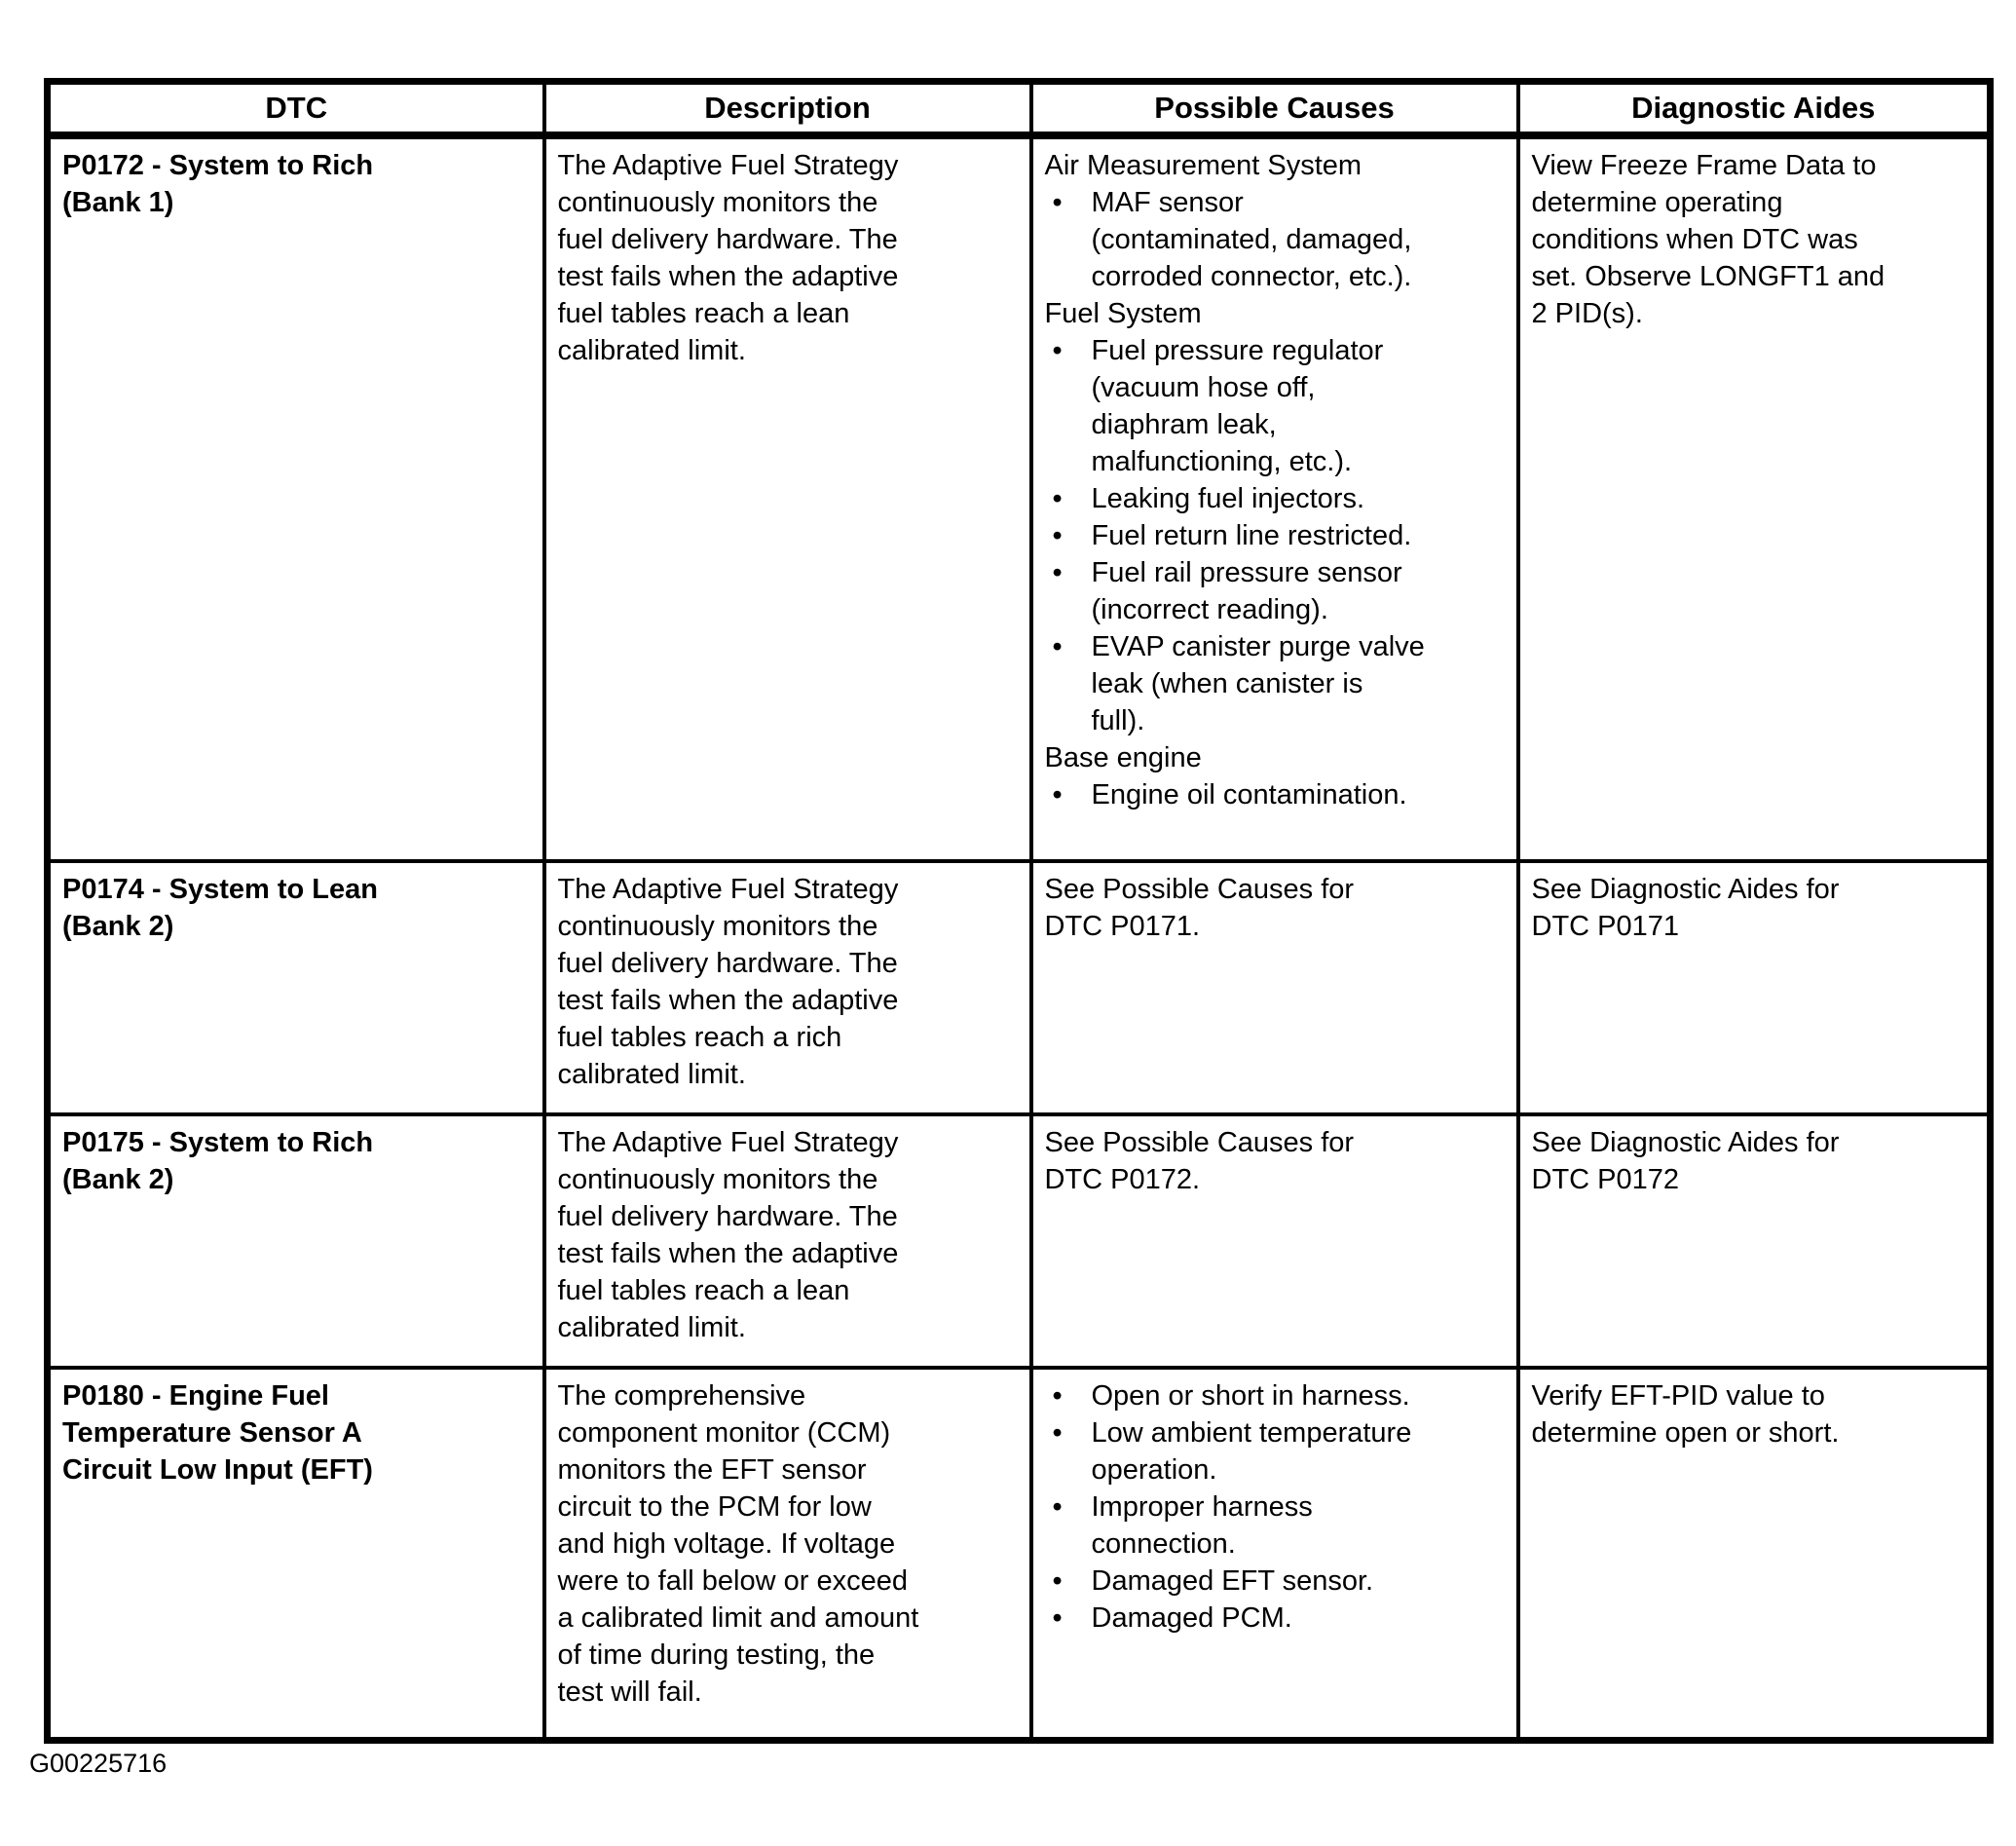 The height and width of the screenshot is (1846, 2016). Describe the element at coordinates (1123, 313) in the screenshot. I see `cause-group-heading: Fuel System` at that location.